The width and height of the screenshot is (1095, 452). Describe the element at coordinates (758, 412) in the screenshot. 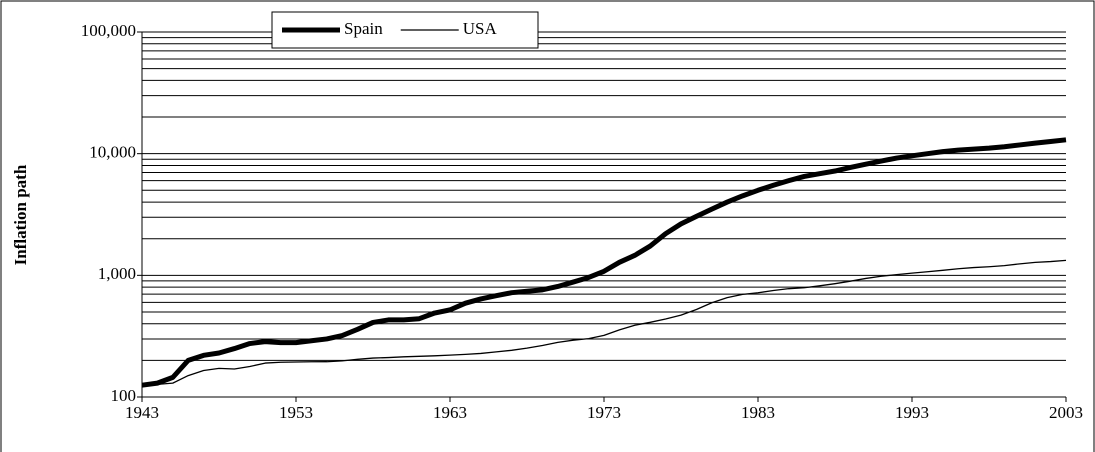

I see `x-tick-label: 1983` at that location.